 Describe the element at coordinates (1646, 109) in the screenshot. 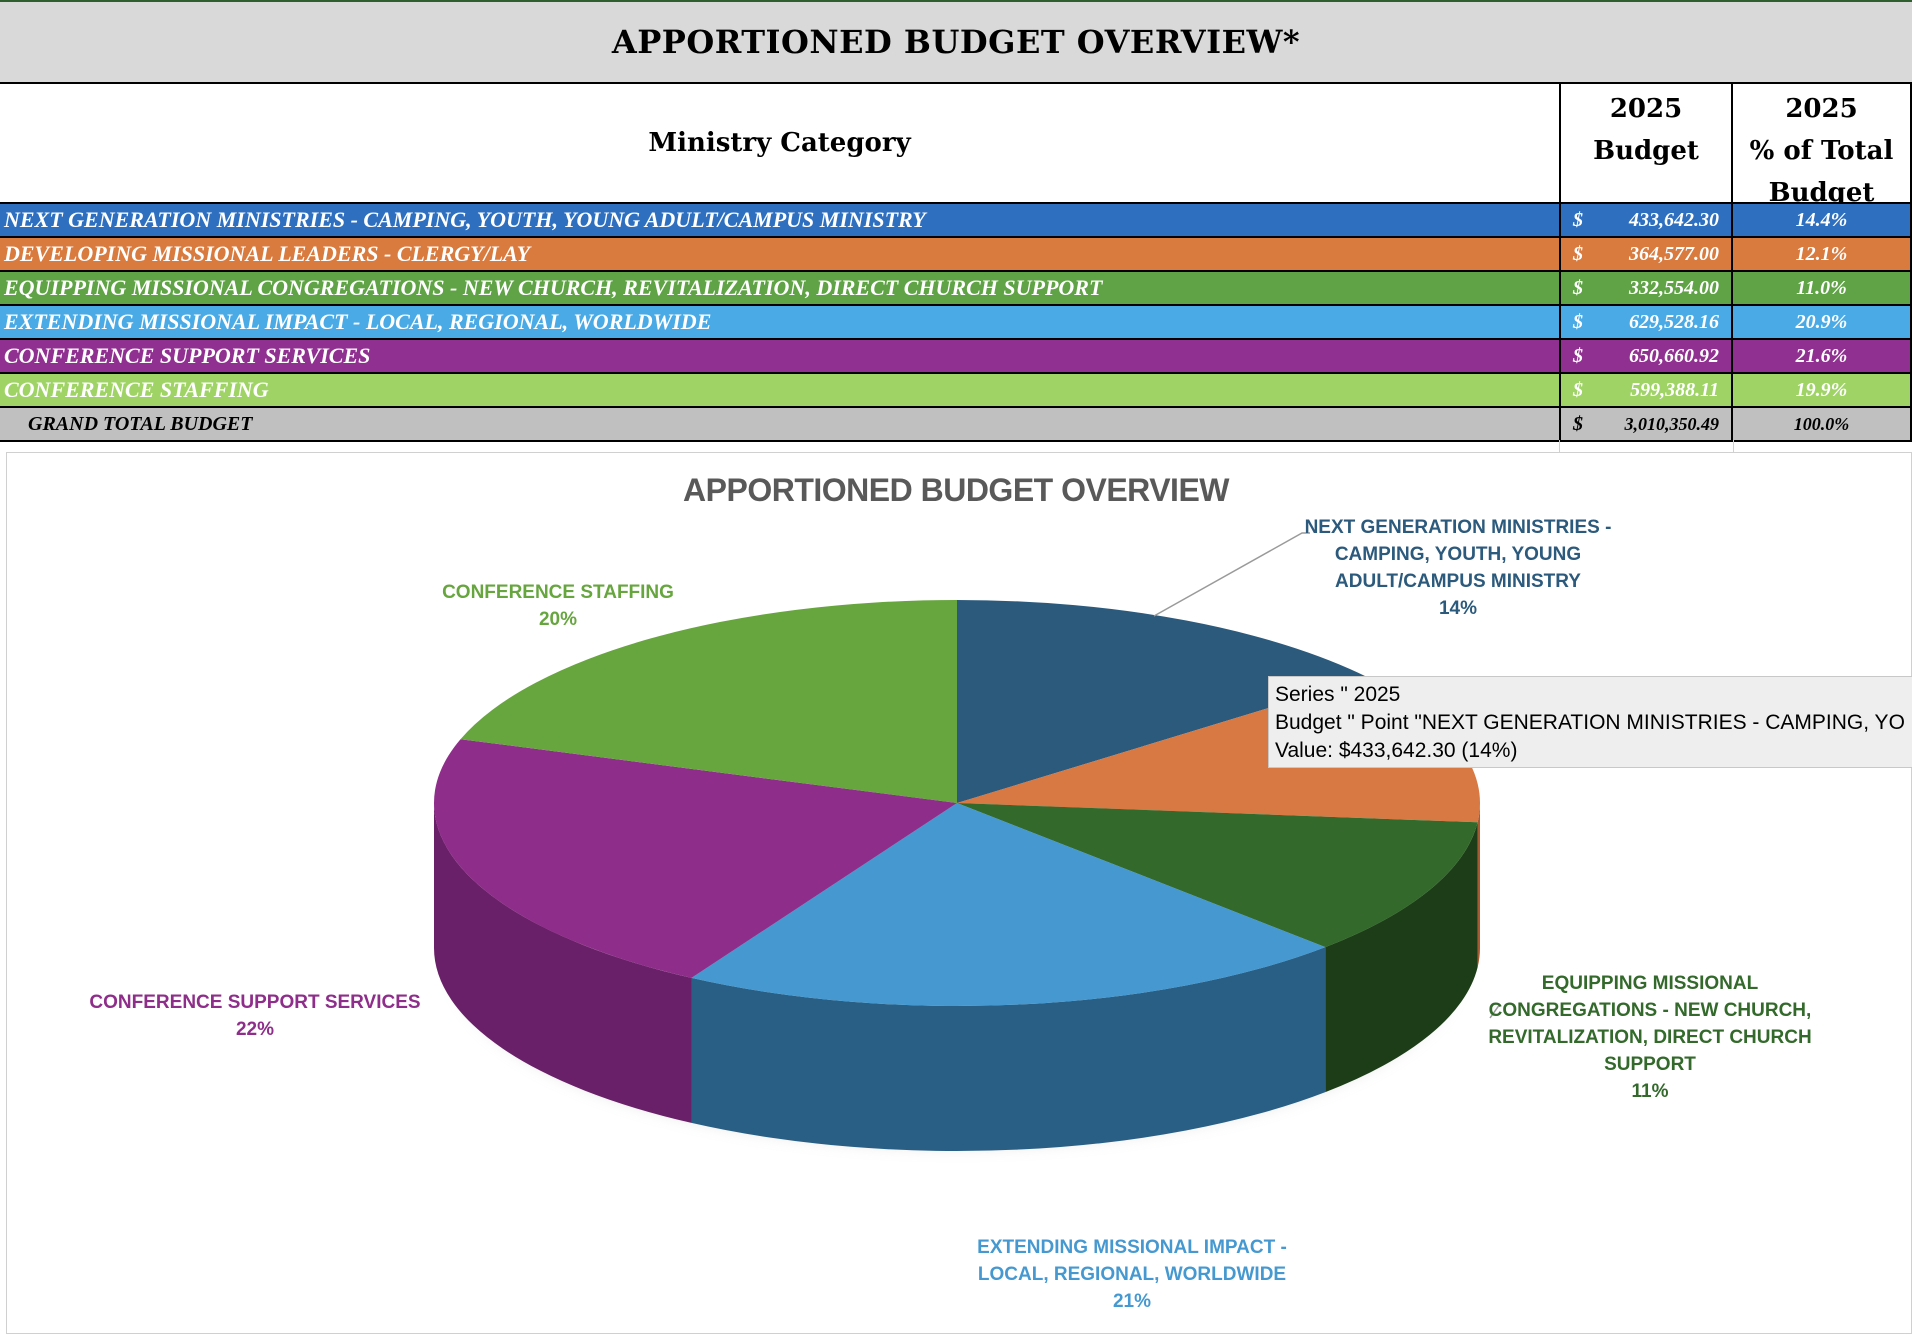

I see `header-budget-year: 2025` at that location.